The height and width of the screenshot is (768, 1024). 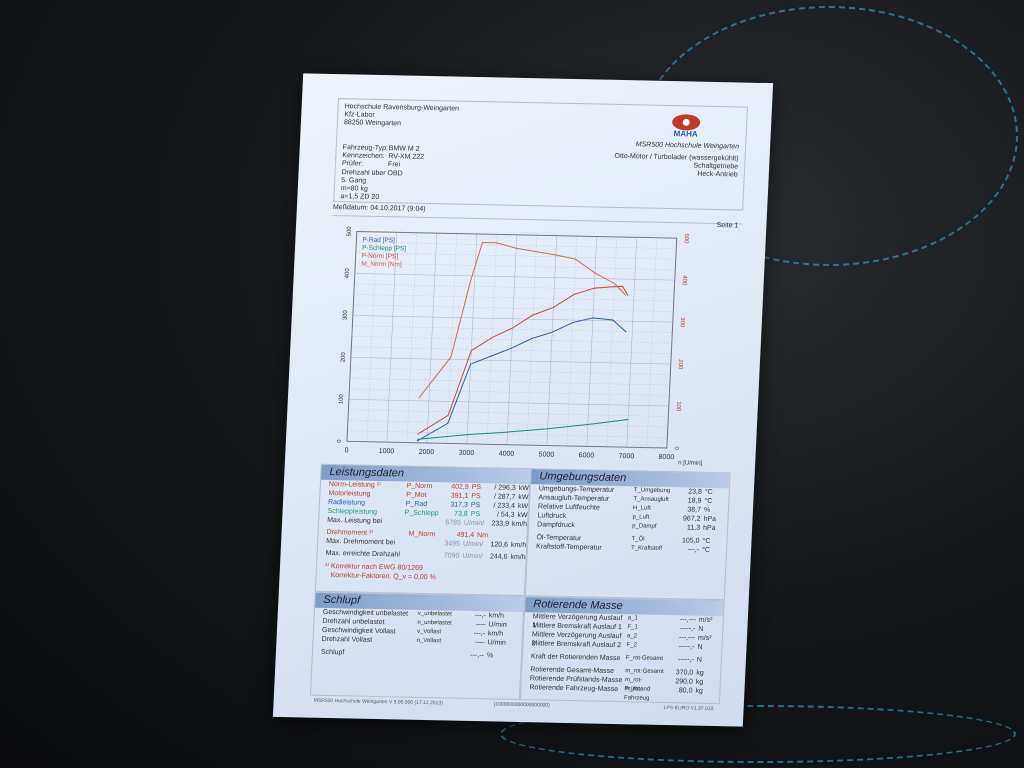 What do you see at coordinates (406, 157) in the screenshot?
I see `vehicle-value: RV-XM 222` at bounding box center [406, 157].